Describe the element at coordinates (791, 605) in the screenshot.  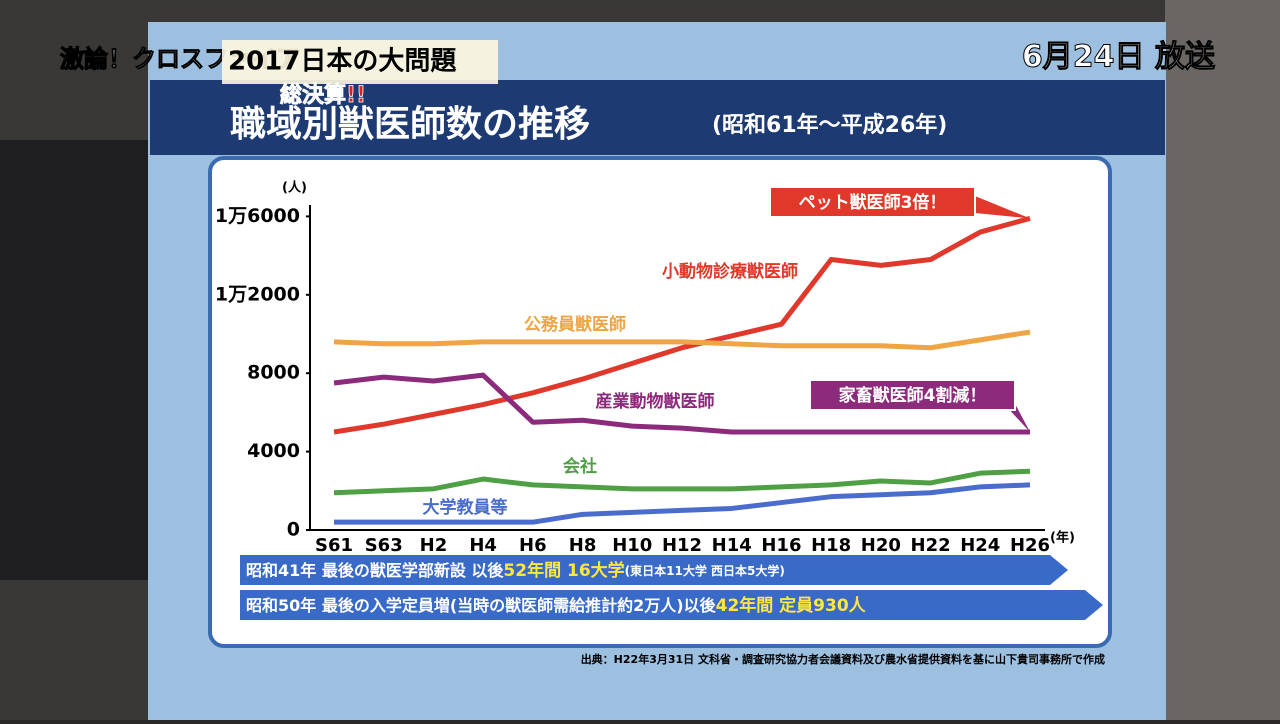
I see `banner-segment: 42年間 定員930人` at that location.